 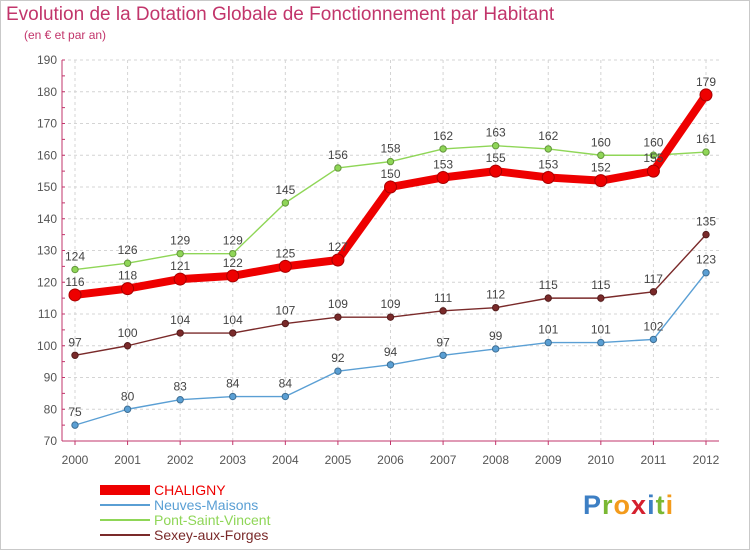 I want to click on data-label-chaligny: 118, so click(x=127, y=276).